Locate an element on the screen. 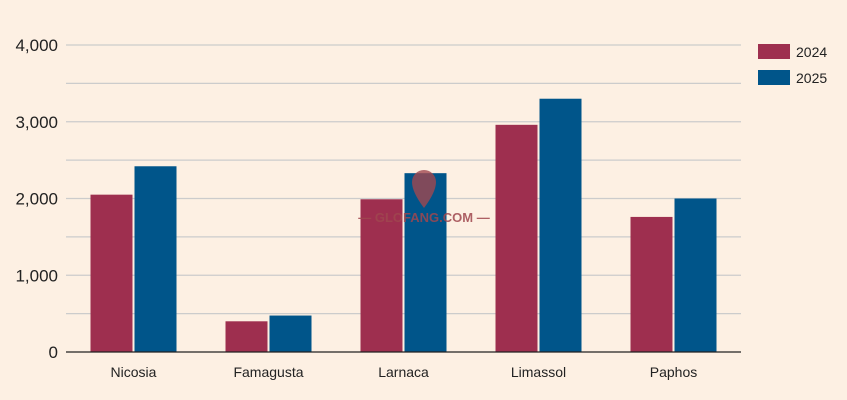 The image size is (847, 400). y-tick-label: 4,000 is located at coordinates (36, 45).